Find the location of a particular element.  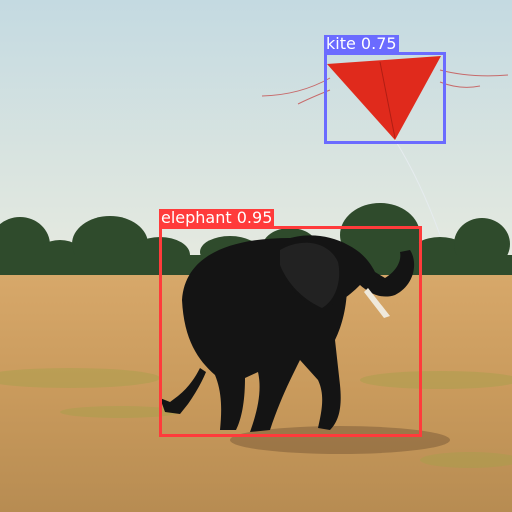

kite-detection-label: kite 0.75 is located at coordinates (361, 43).